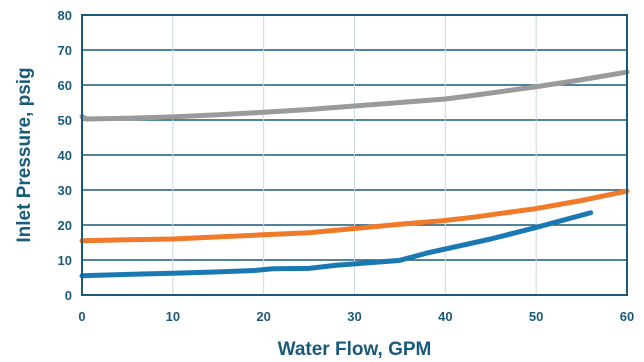  What do you see at coordinates (65, 85) in the screenshot?
I see `y-tick-label: 60` at bounding box center [65, 85].